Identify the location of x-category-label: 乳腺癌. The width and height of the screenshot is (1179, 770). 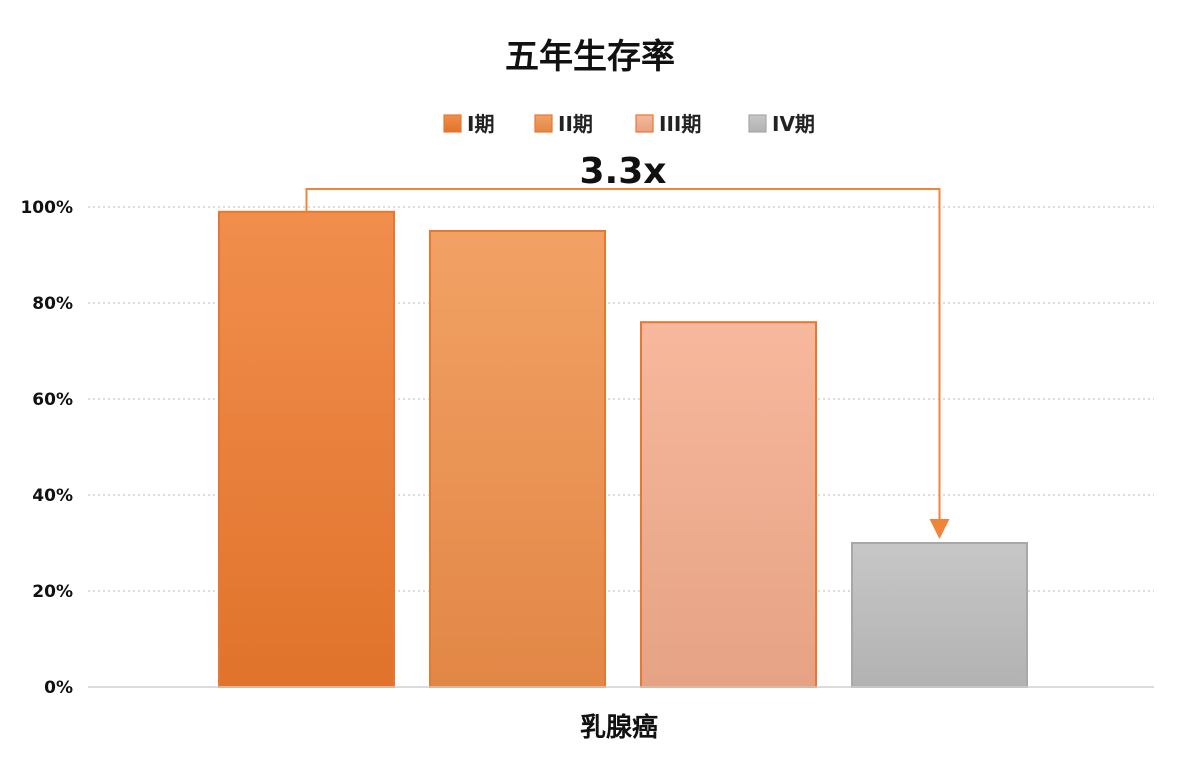
(619, 727).